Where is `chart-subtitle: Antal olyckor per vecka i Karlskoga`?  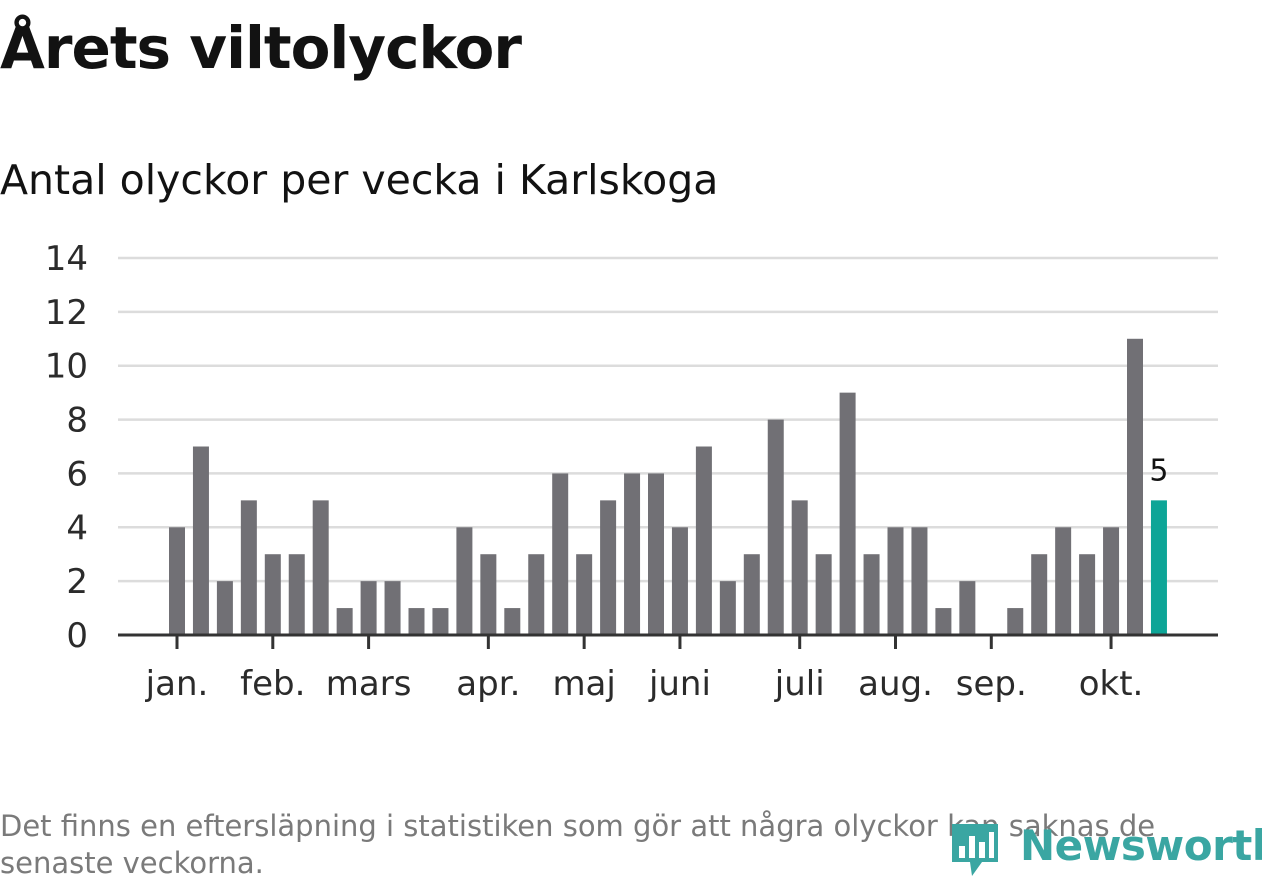 chart-subtitle: Antal olyckor per vecka i Karlskoga is located at coordinates (359, 180).